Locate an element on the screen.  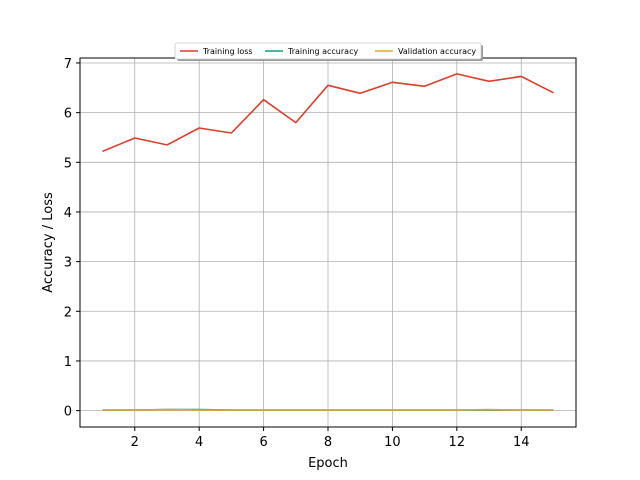
x-tick-label: 8 is located at coordinates (328, 442).